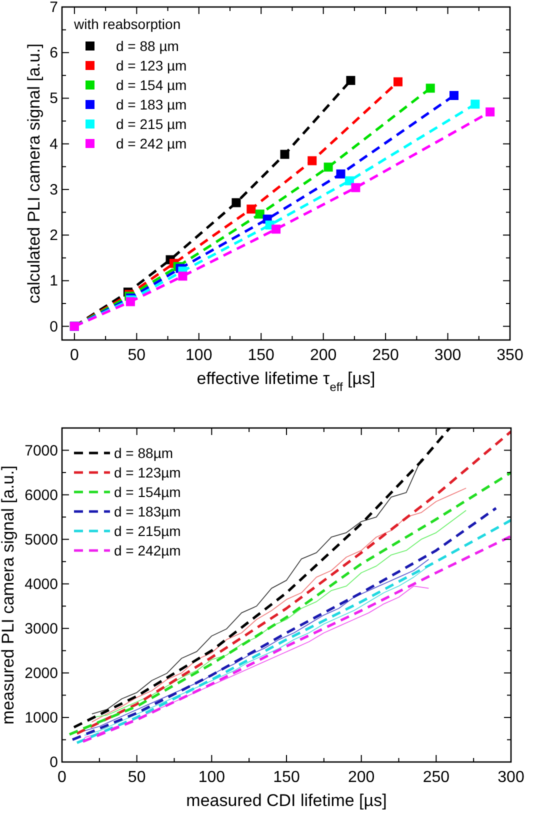 The height and width of the screenshot is (814, 539). What do you see at coordinates (286, 381) in the screenshot?
I see `x-axis-title: effective lifetime τ$_{eff}$ [µs]` at bounding box center [286, 381].